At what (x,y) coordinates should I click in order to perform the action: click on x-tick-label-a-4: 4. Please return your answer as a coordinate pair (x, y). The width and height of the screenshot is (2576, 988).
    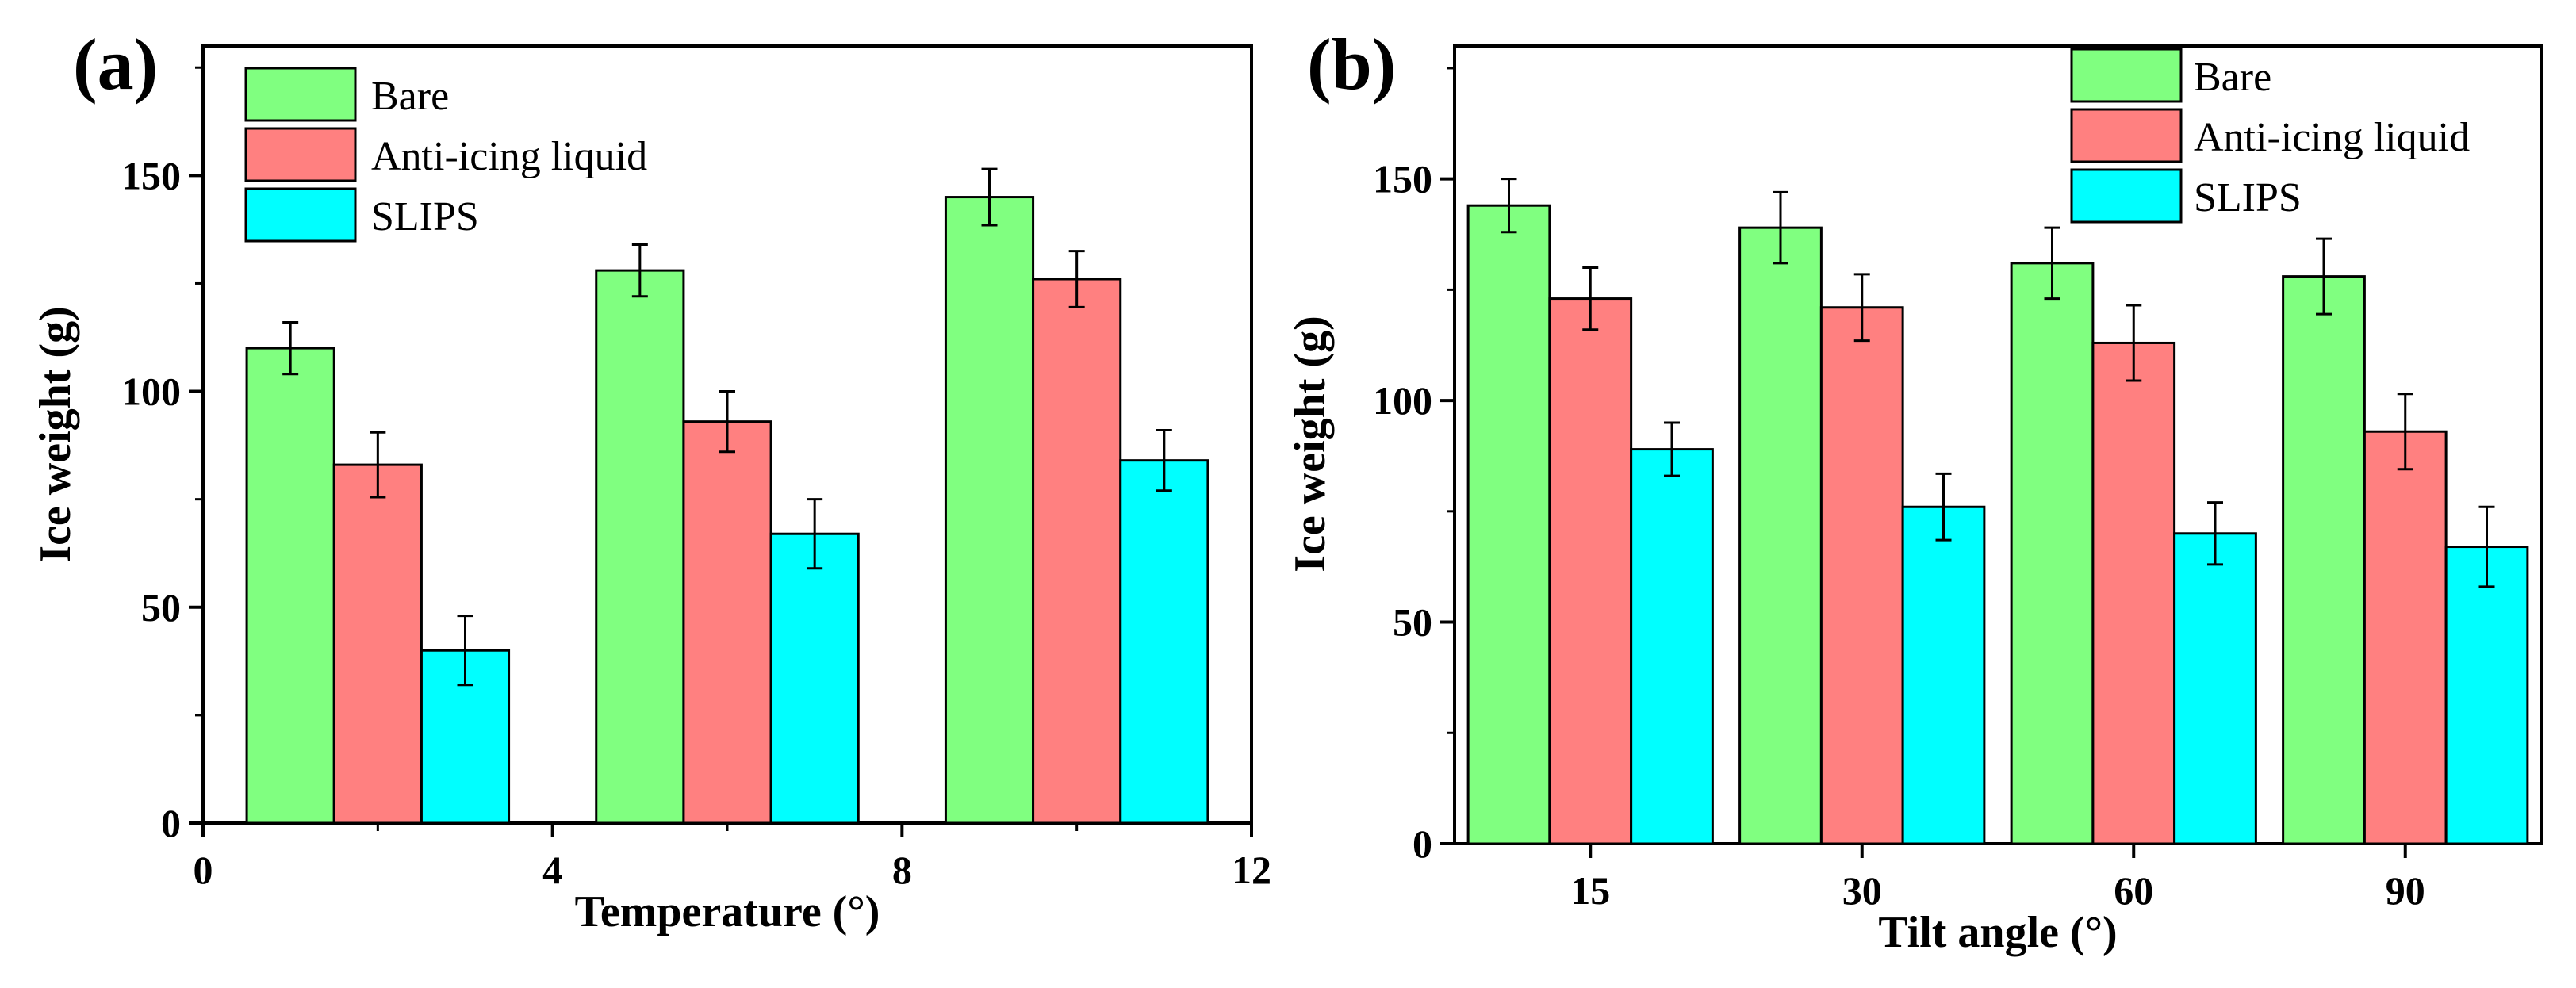
    Looking at the image, I should click on (552, 870).